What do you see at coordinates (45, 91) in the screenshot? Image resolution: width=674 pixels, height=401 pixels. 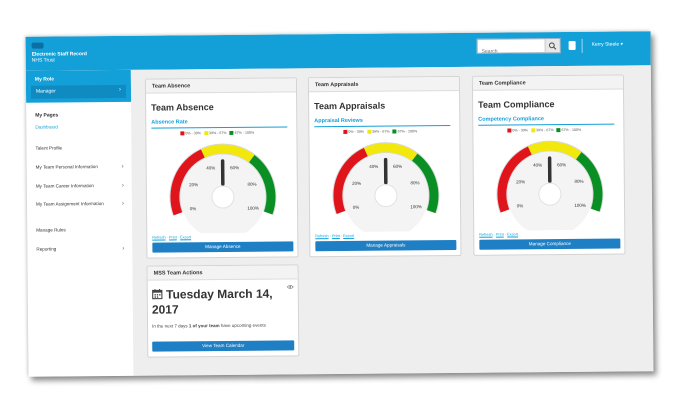 I see `role-select-value: Manager` at bounding box center [45, 91].